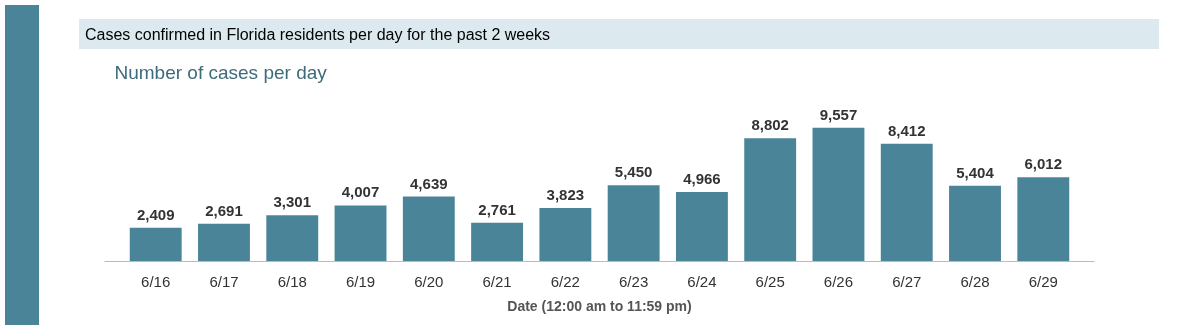  Describe the element at coordinates (838, 281) in the screenshot. I see `x-tick-label: 6/26` at that location.